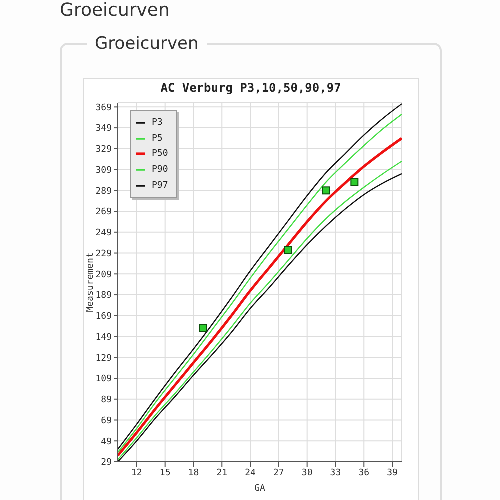 The width and height of the screenshot is (500, 500). What do you see at coordinates (160, 185) in the screenshot?
I see `legend-label: P97` at bounding box center [160, 185].